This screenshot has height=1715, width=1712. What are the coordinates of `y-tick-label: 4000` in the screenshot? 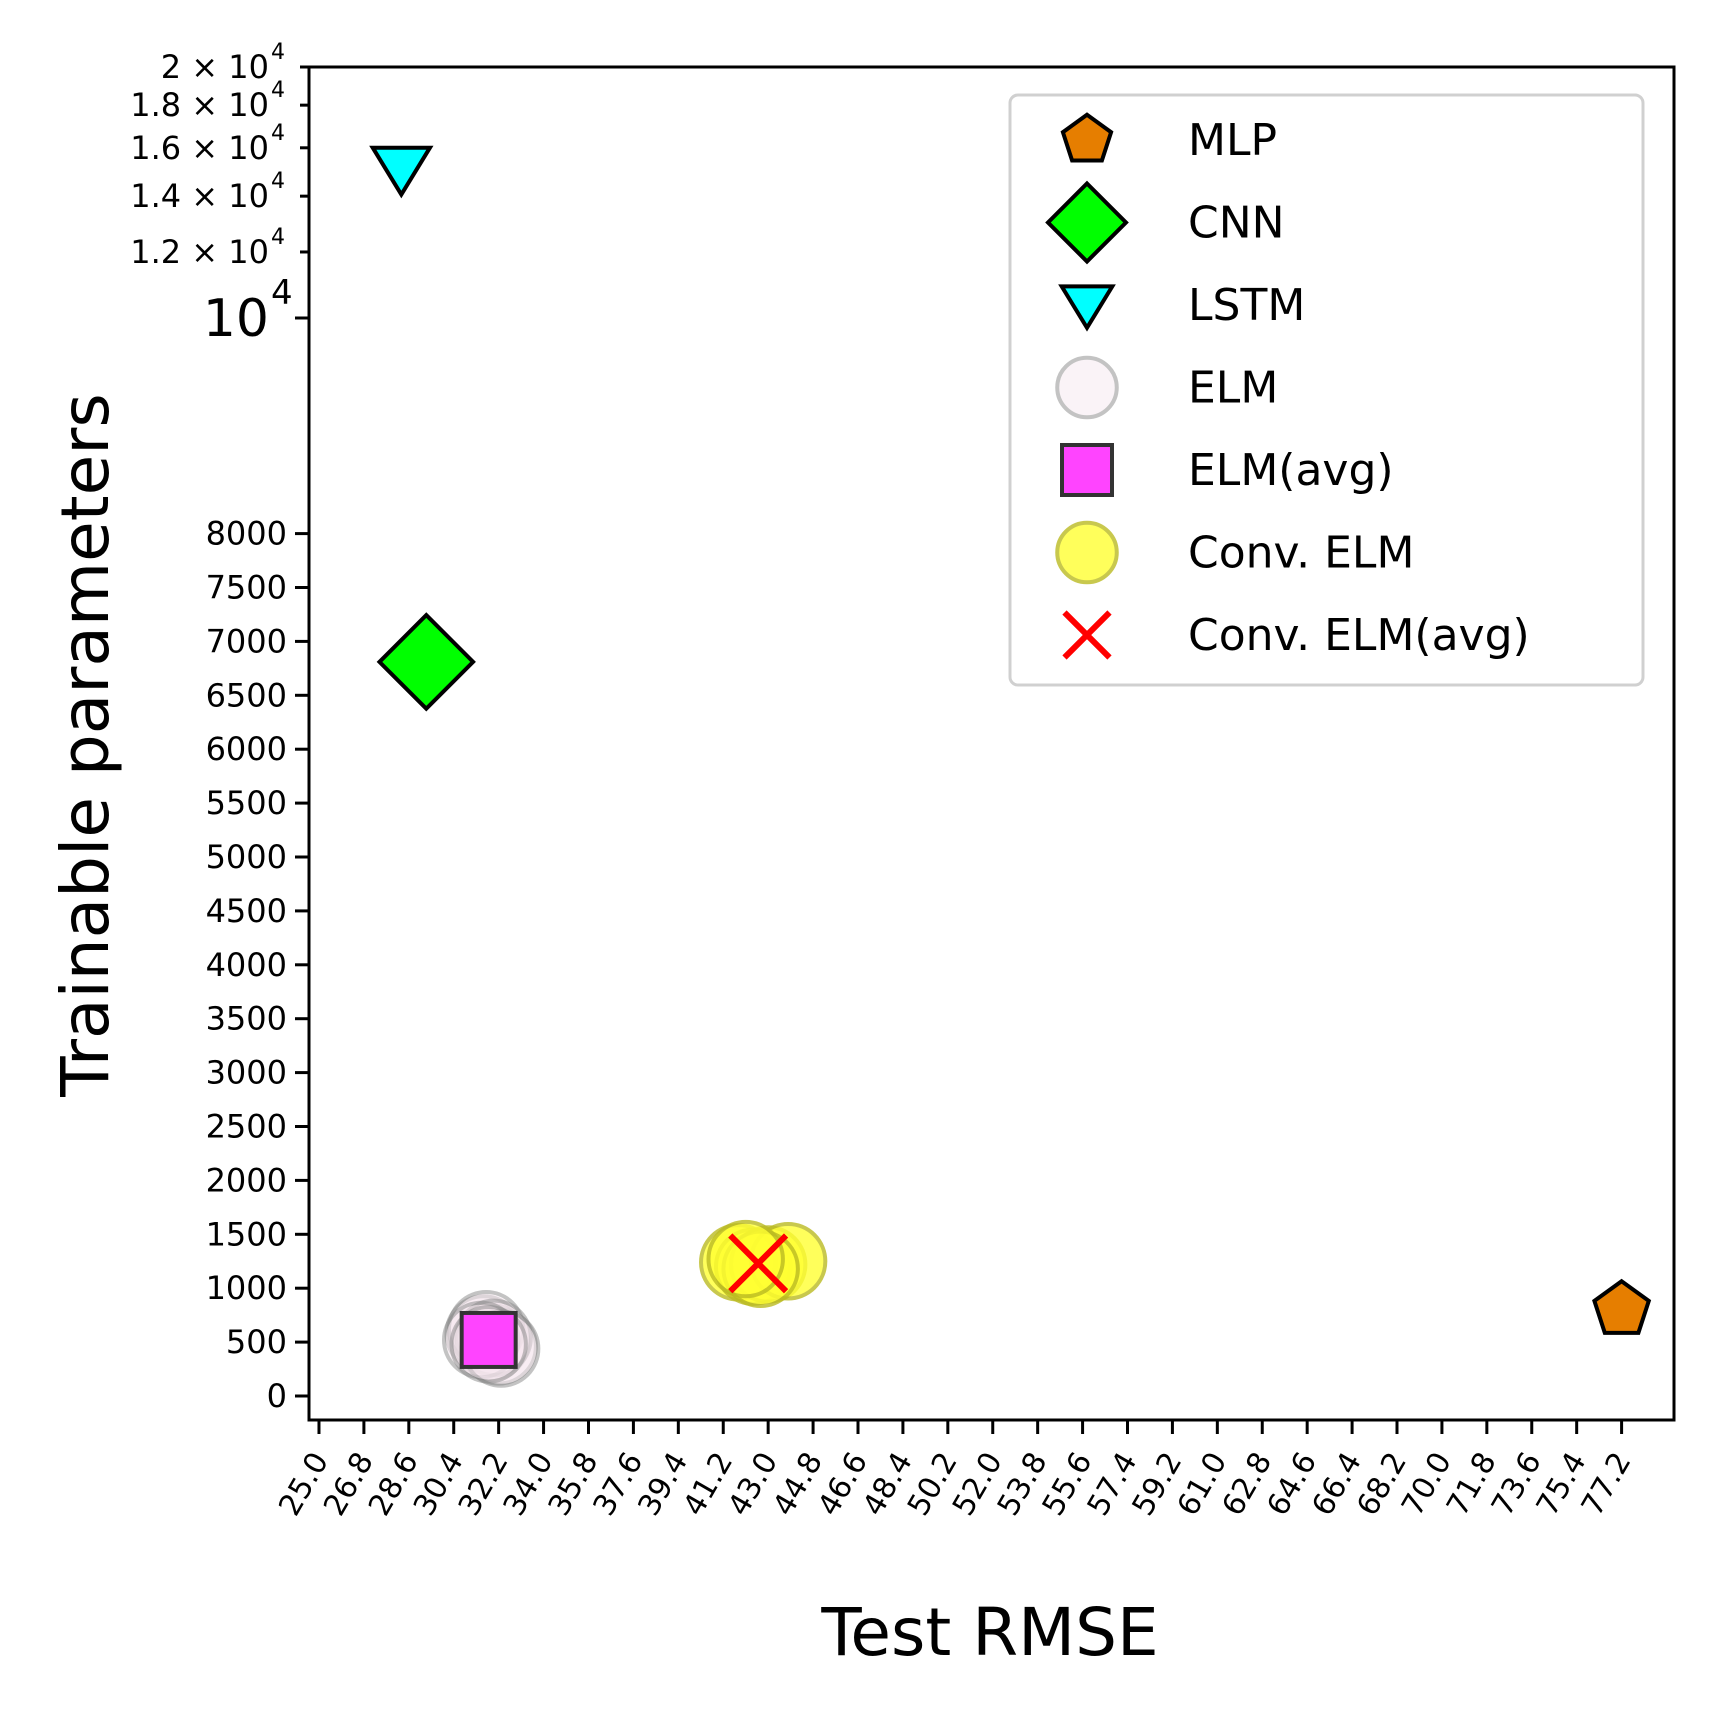 It's located at (246, 965).